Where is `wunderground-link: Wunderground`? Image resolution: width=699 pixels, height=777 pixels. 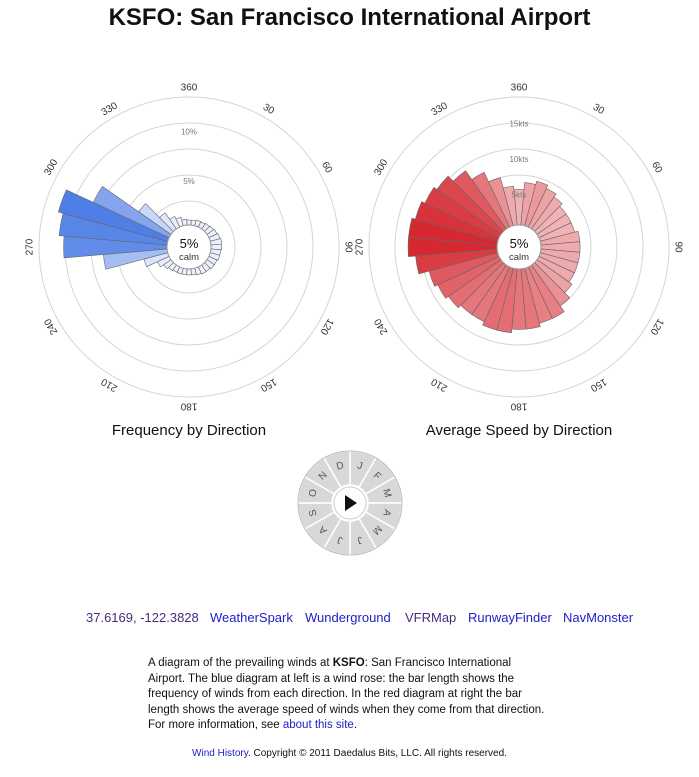
wunderground-link: Wunderground is located at coordinates (348, 617).